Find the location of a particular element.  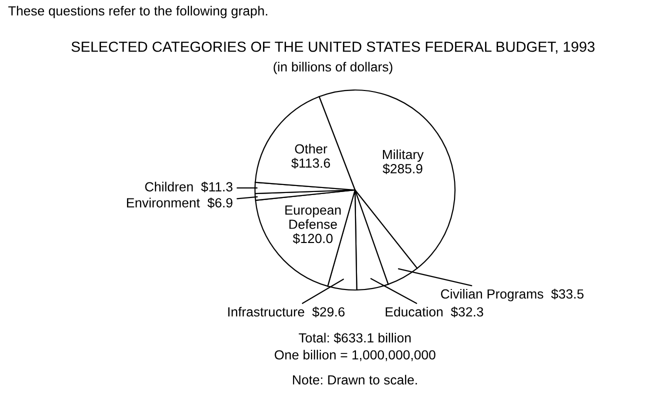

slice-label: Education $32.3 is located at coordinates (435, 312).